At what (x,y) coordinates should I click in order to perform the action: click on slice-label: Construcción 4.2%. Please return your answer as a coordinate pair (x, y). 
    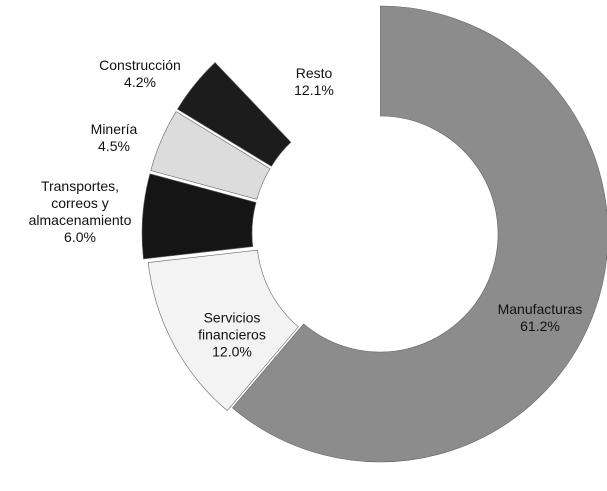
    Looking at the image, I should click on (140, 74).